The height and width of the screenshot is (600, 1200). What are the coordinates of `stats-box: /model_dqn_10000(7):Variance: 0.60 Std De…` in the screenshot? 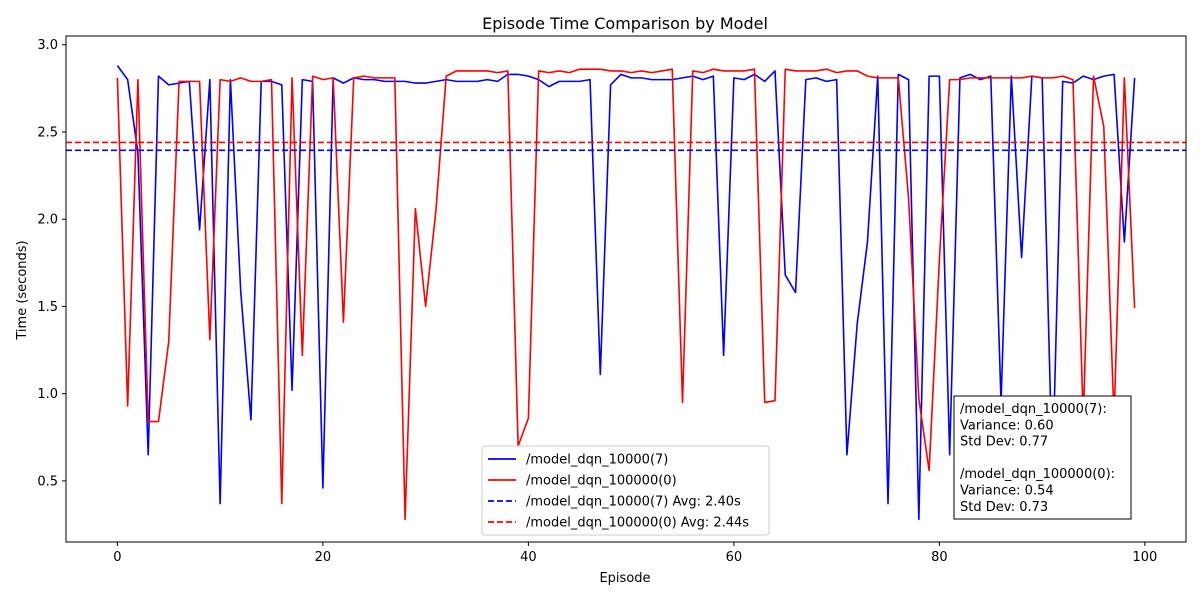 It's located at (1042, 457).